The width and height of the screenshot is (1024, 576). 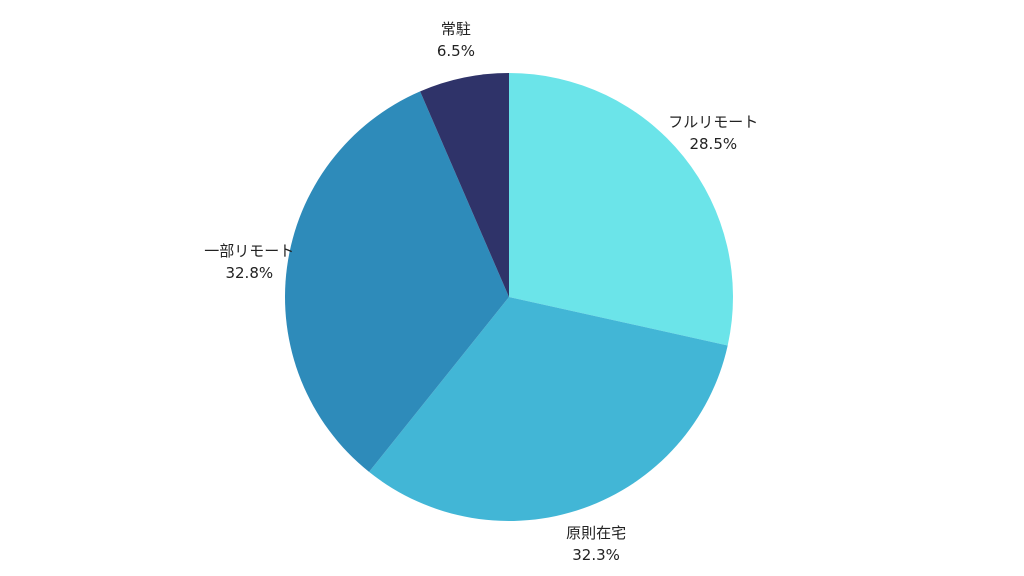 What do you see at coordinates (455, 51) in the screenshot?
I see `slice-percent: 6.5%` at bounding box center [455, 51].